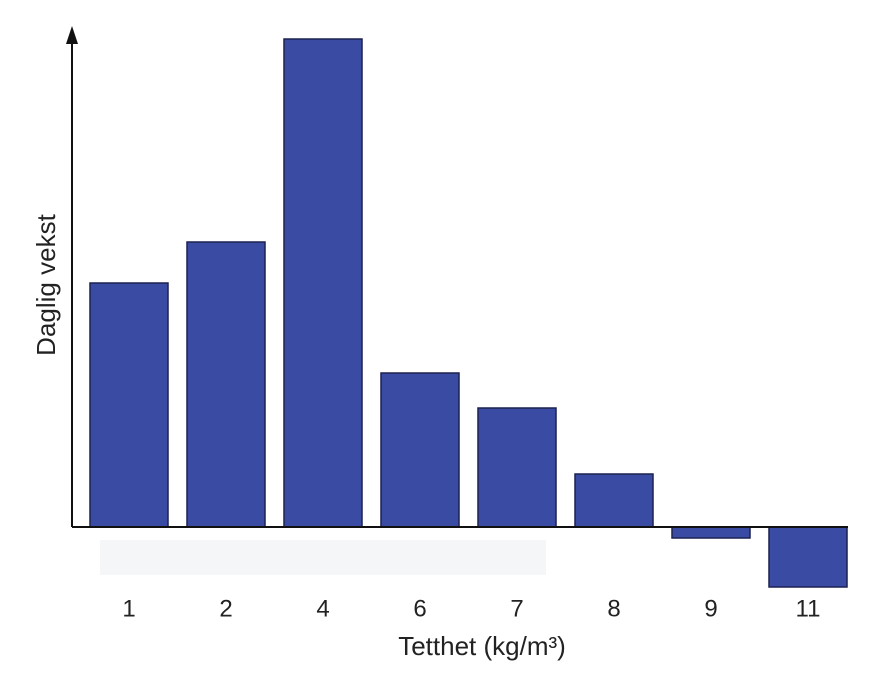  I want to click on x-tick-label: 6, so click(419, 608).